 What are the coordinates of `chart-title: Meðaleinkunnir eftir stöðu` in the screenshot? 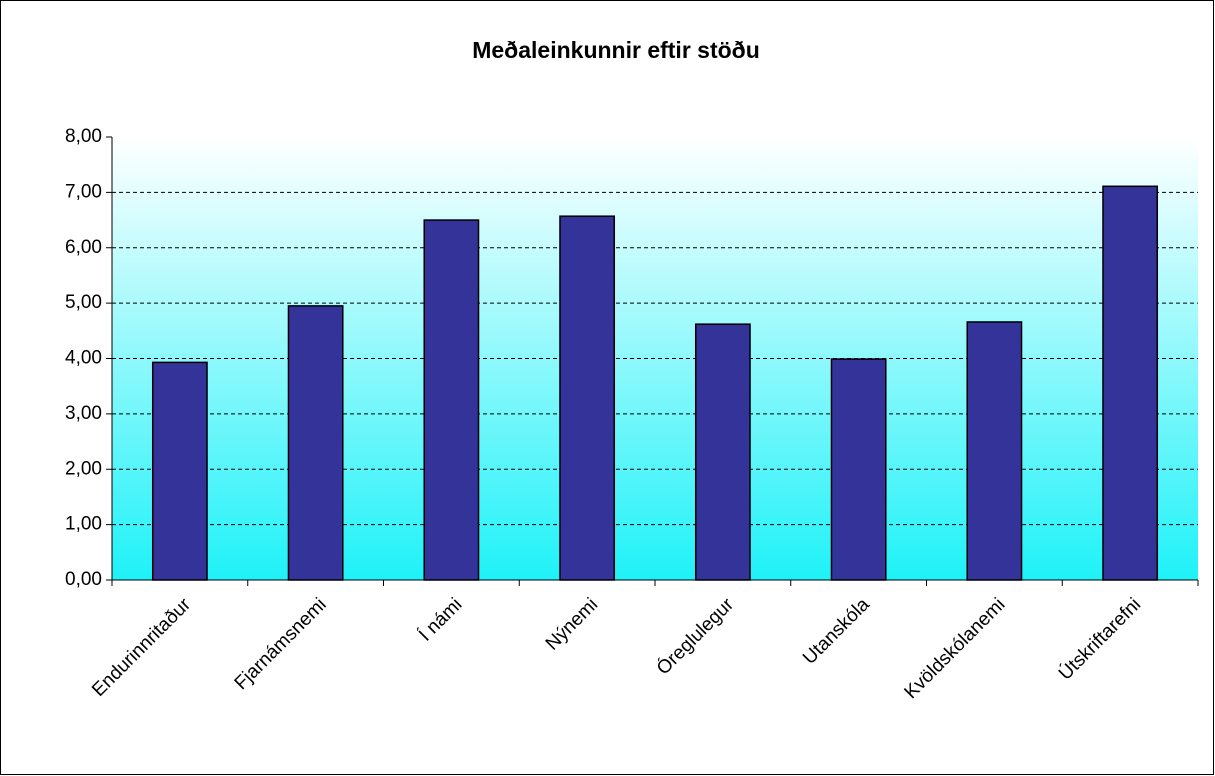 It's located at (616, 50).